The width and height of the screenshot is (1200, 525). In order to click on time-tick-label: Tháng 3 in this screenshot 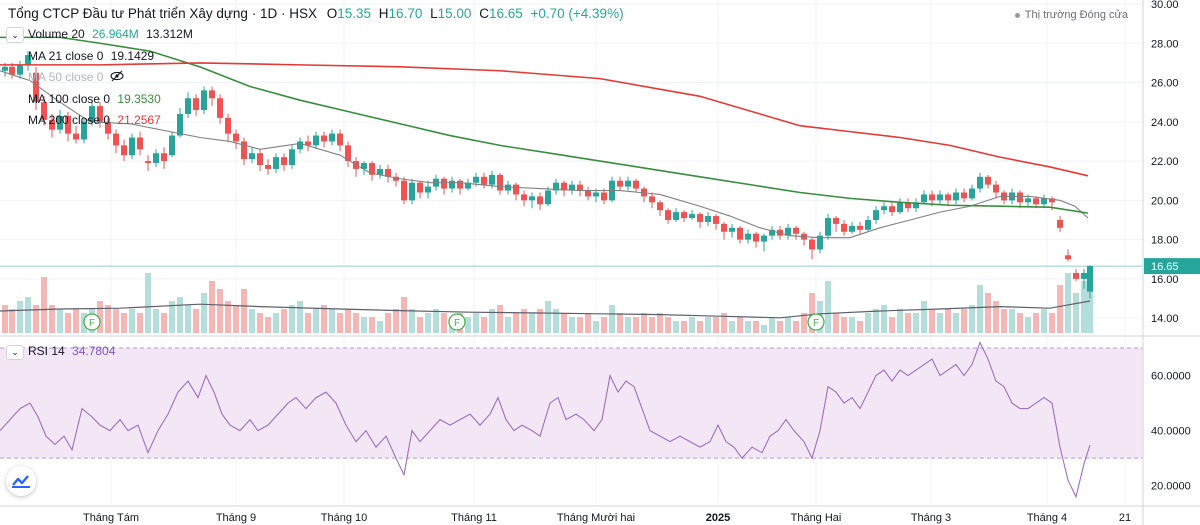, I will do `click(931, 518)`.